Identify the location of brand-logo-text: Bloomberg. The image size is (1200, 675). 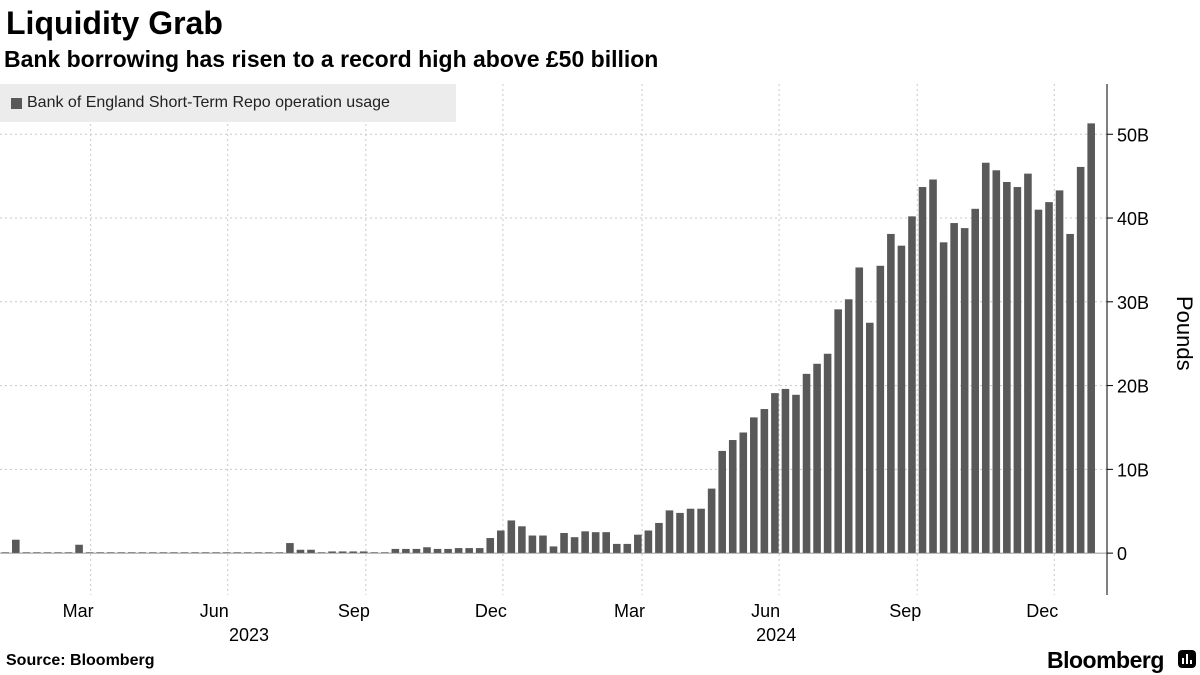
(1105, 660).